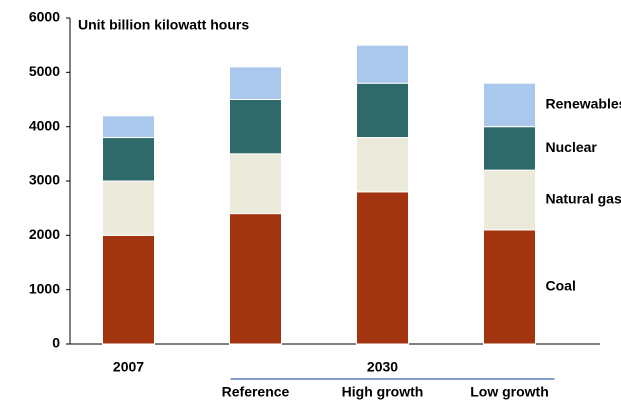 Image resolution: width=621 pixels, height=403 pixels. What do you see at coordinates (44, 71) in the screenshot?
I see `y-tick-label: 5000` at bounding box center [44, 71].